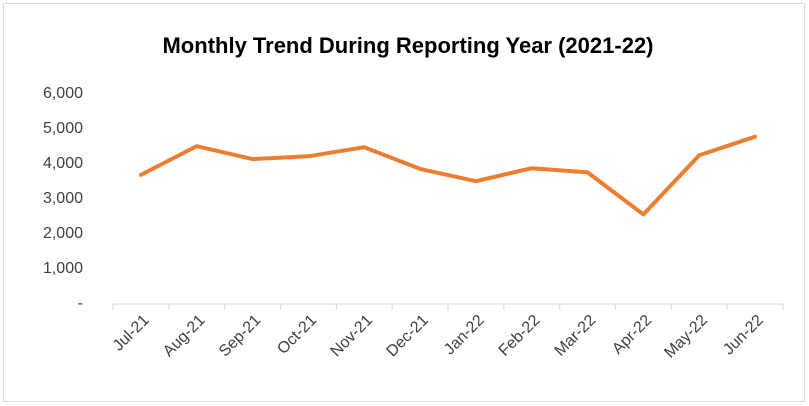 The image size is (809, 406). Describe the element at coordinates (63, 268) in the screenshot. I see `y-tick-label: 1,000` at that location.